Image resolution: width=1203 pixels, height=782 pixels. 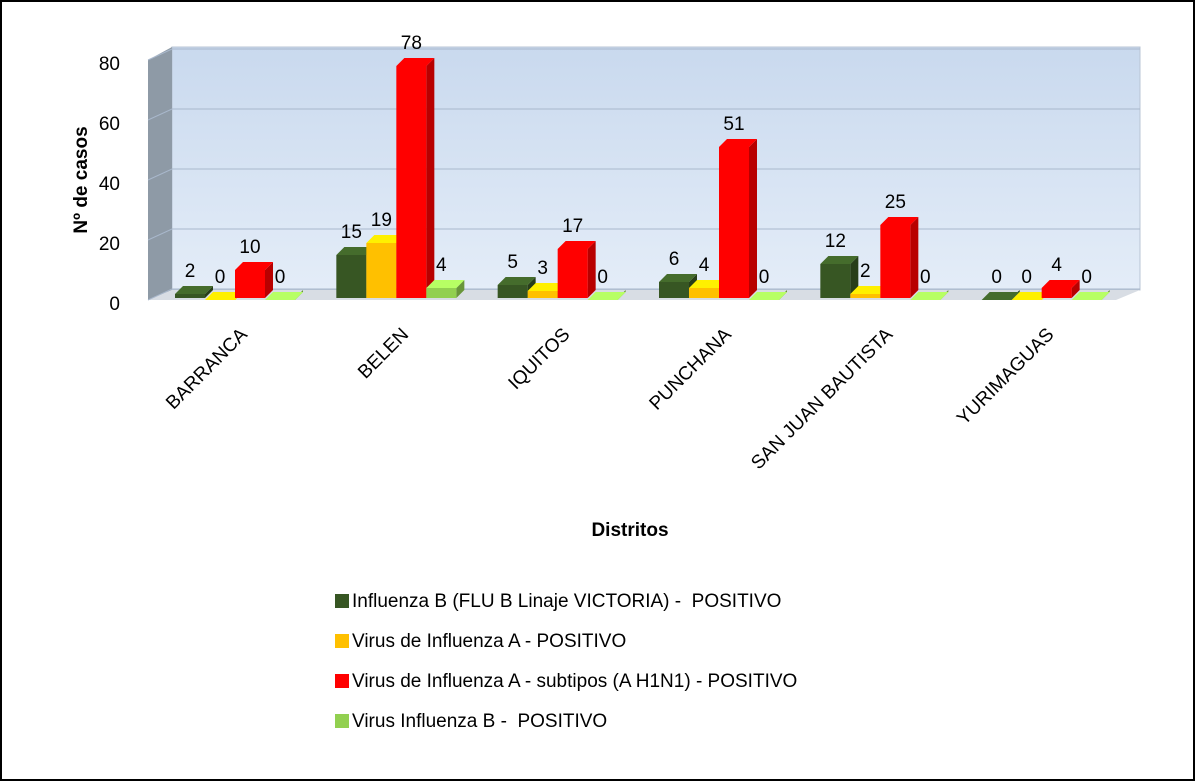 I want to click on value-label: 10, so click(x=249, y=247).